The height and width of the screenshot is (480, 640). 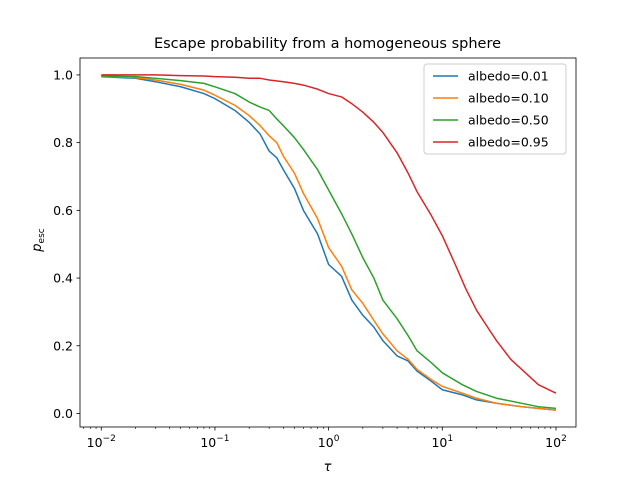 What do you see at coordinates (442, 442) in the screenshot?
I see `x-tick-label: 10¹` at bounding box center [442, 442].